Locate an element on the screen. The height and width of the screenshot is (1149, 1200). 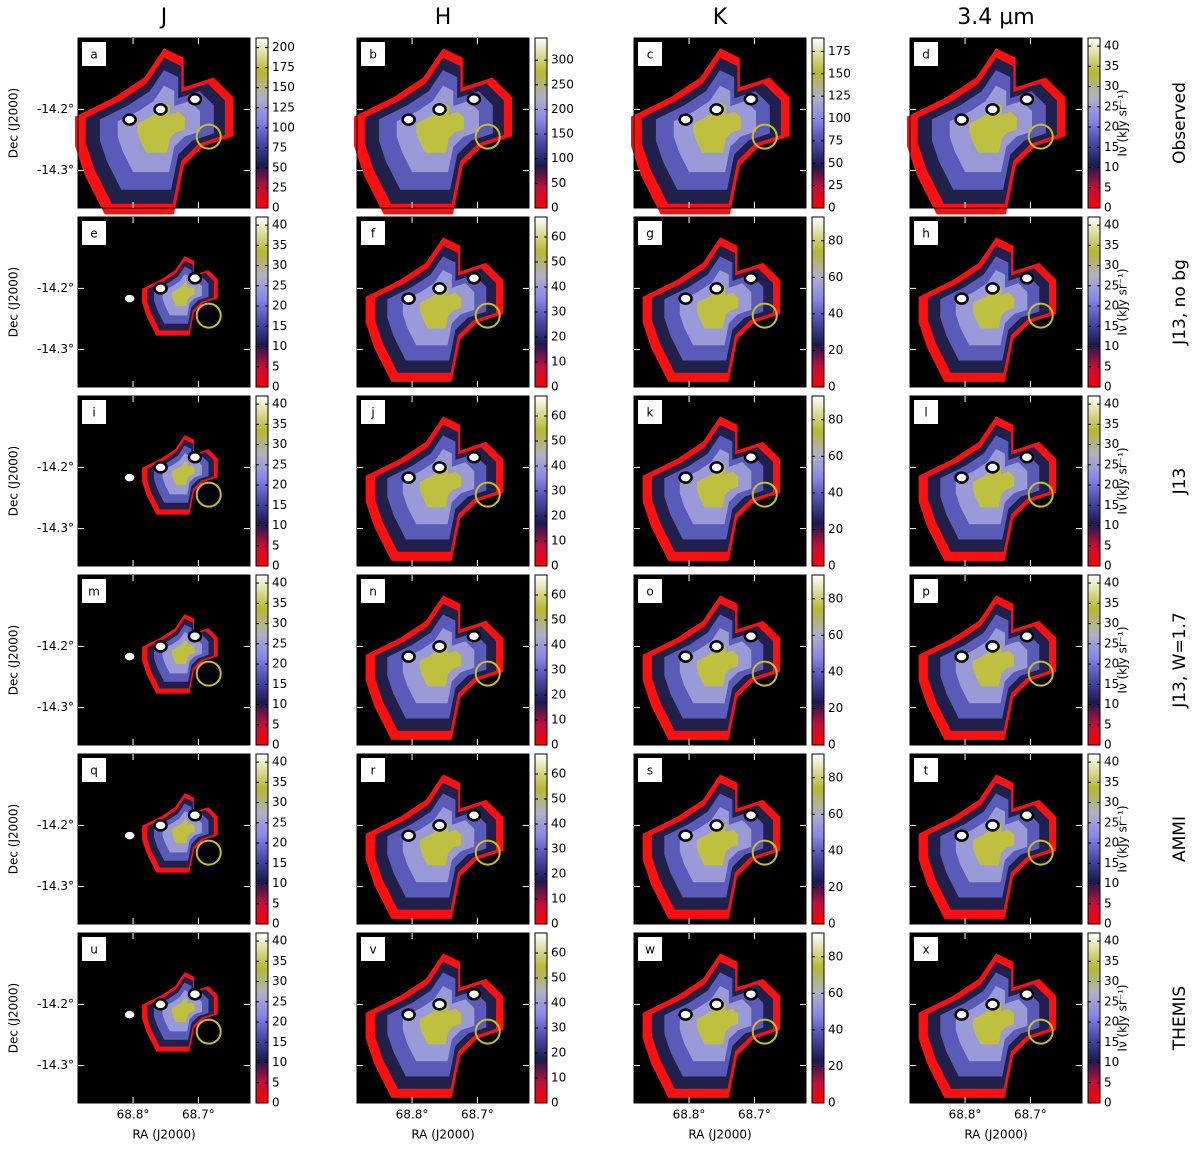
row-label: Observed is located at coordinates (1180, 123).